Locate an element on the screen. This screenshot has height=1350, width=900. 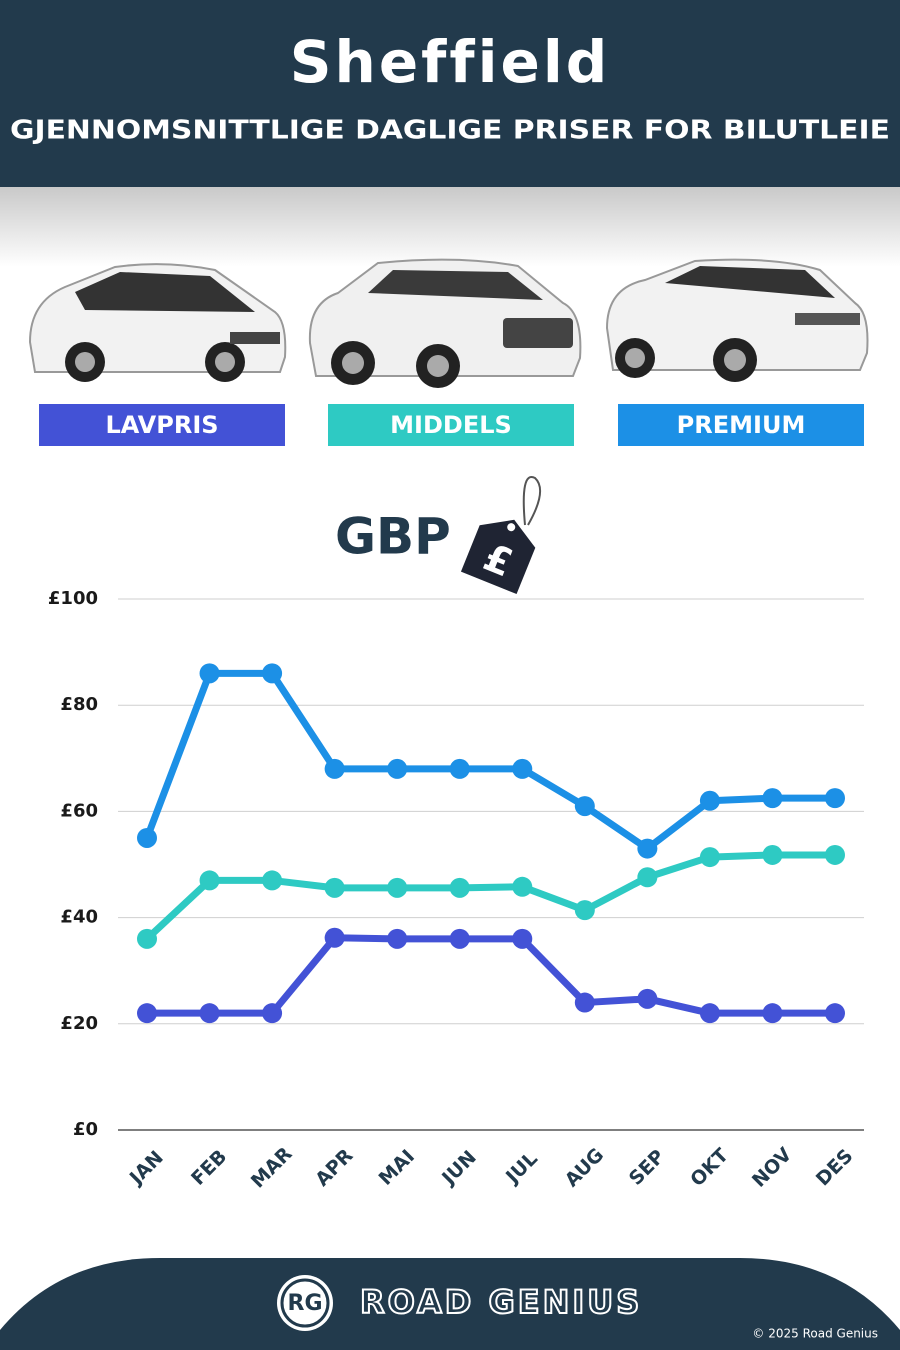
legend-label: LAVPRIS is located at coordinates (161, 425).